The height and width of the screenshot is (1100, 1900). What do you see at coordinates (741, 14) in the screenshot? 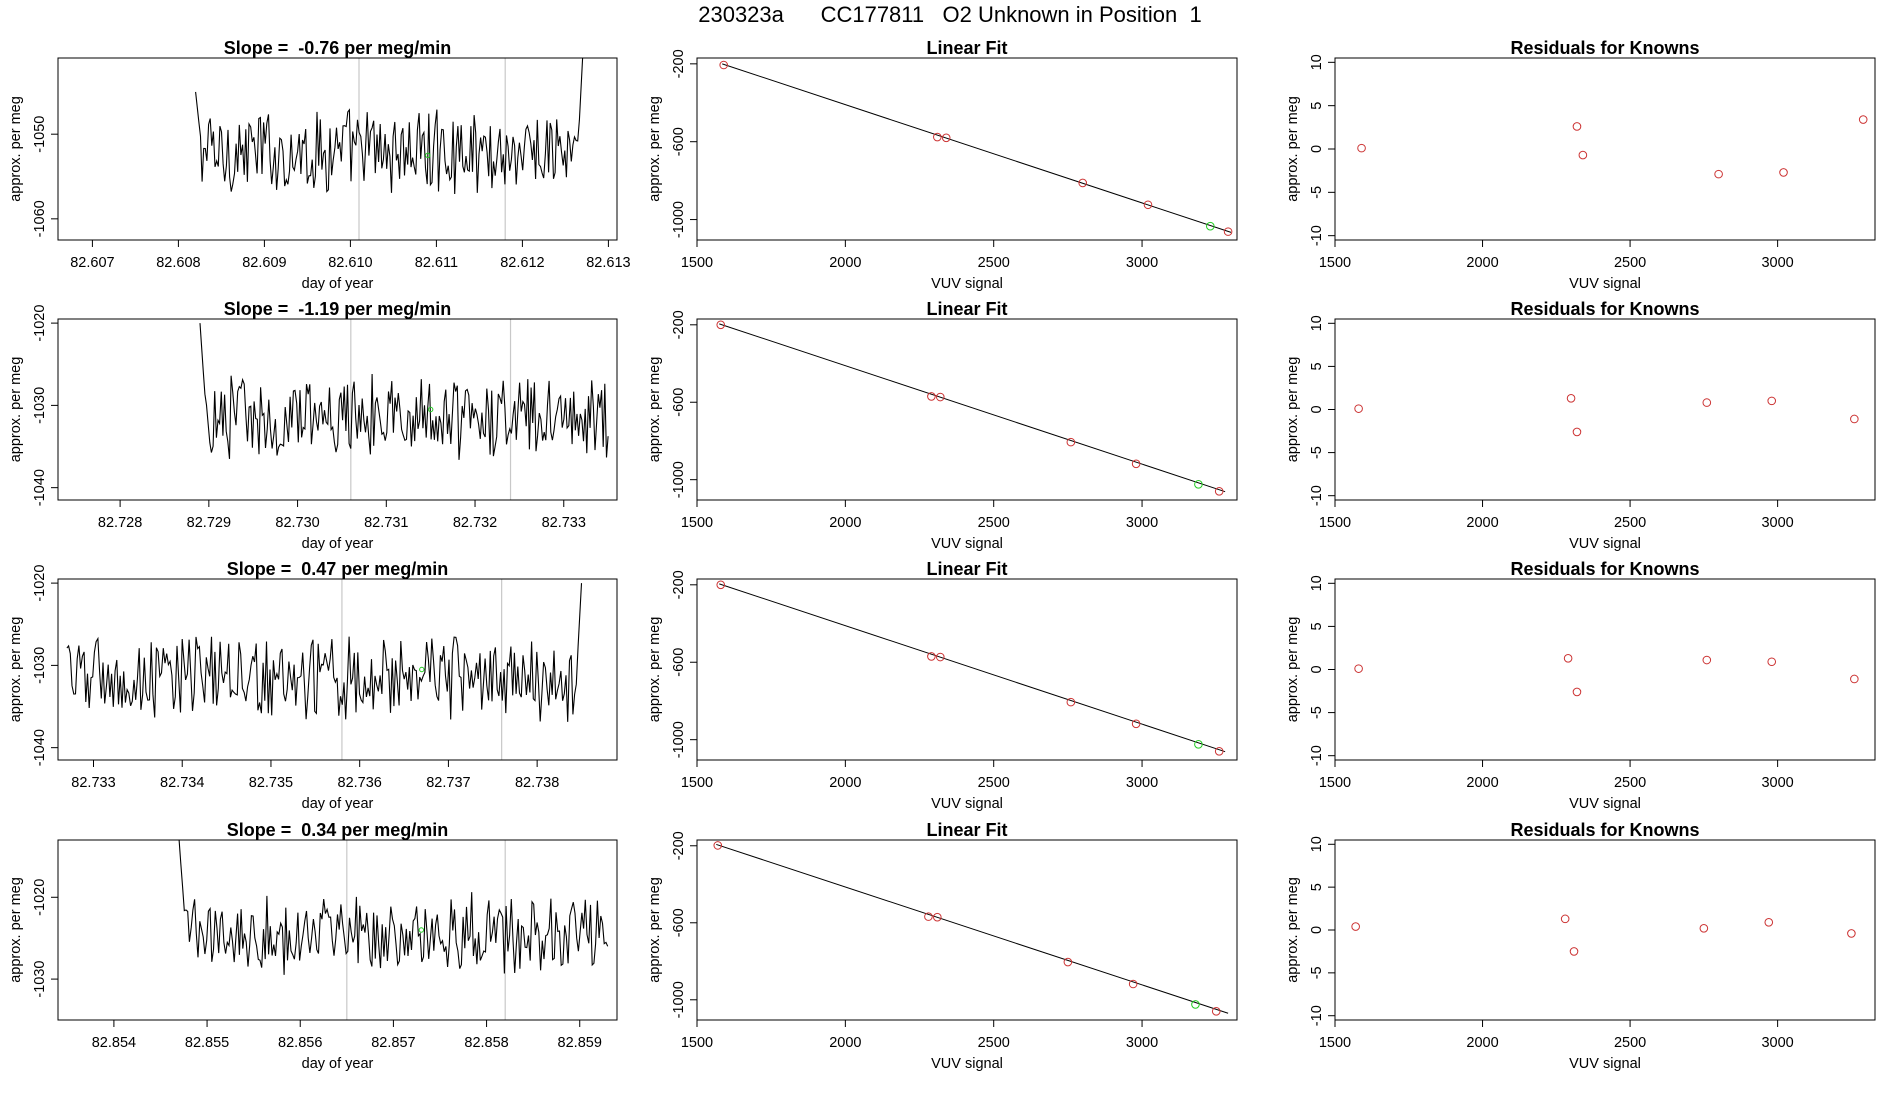
I see `run-id: 230323a` at bounding box center [741, 14].